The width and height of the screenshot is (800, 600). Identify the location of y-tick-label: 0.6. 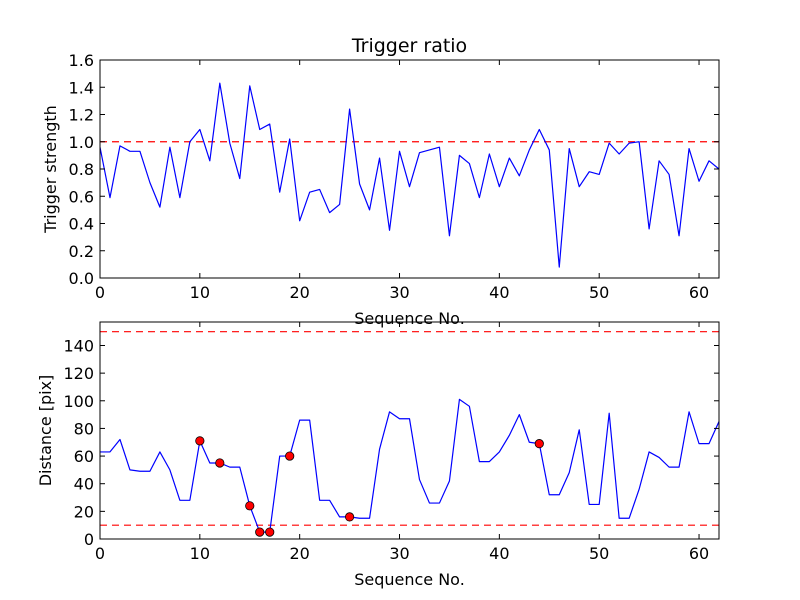
(81, 196).